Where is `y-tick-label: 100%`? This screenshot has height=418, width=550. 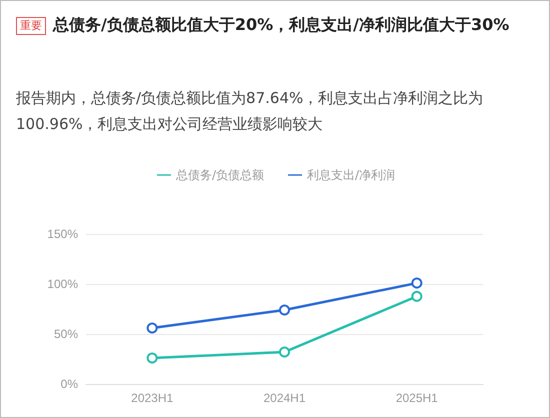 y-tick-label: 100% is located at coordinates (62, 284).